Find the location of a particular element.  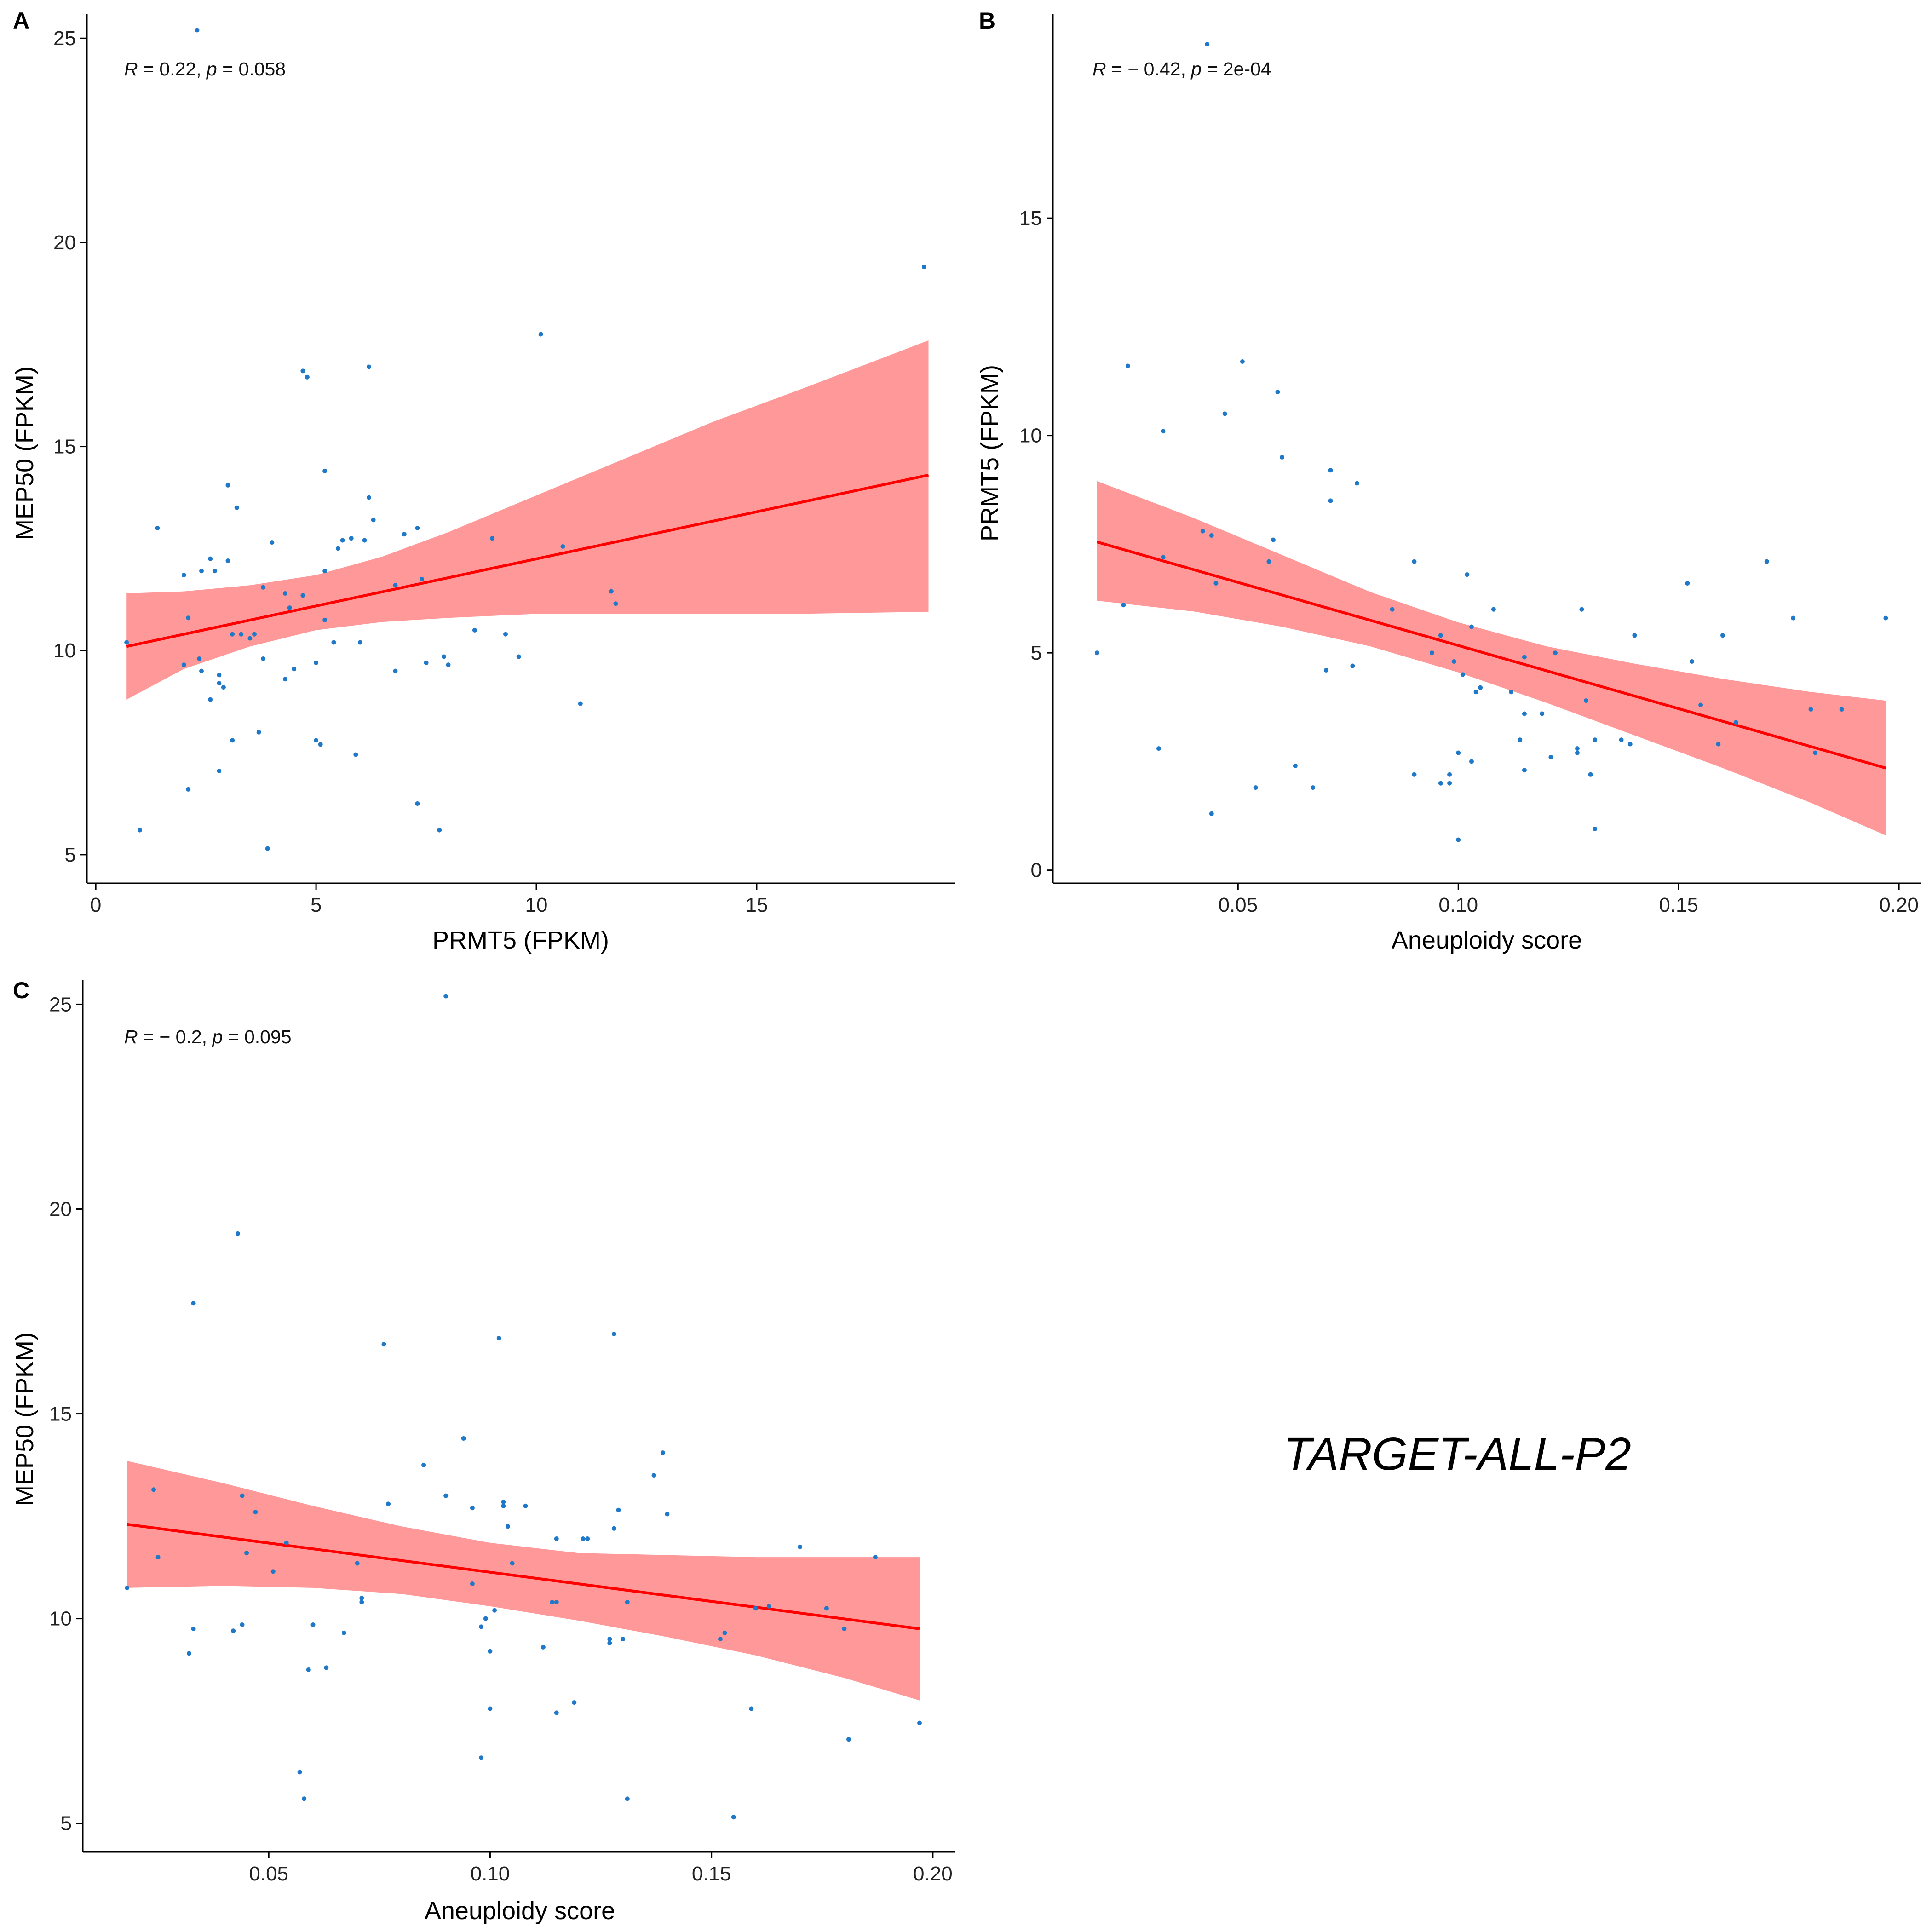

y-tick-label: 20 is located at coordinates (64, 242).